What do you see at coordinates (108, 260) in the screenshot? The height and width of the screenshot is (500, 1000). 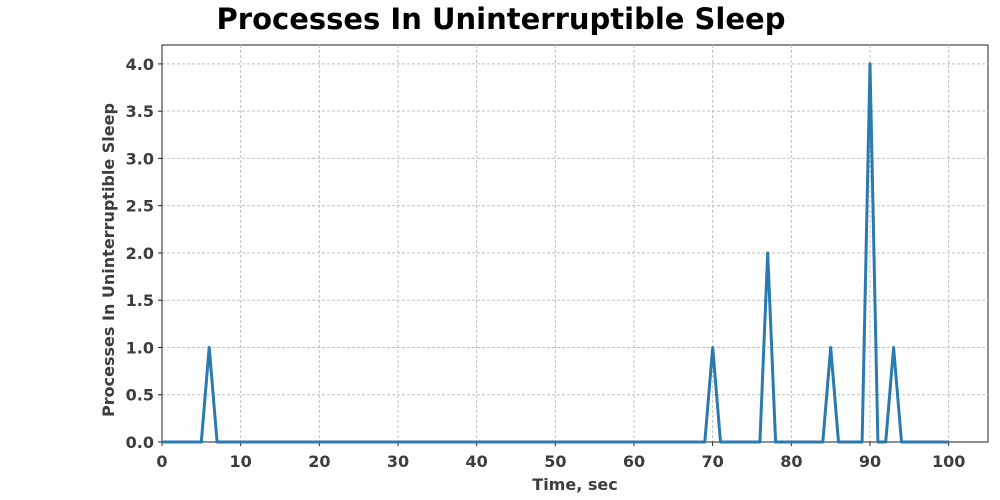 I see `y-axis-label: Processes In Uninterruptible Sleep` at bounding box center [108, 260].